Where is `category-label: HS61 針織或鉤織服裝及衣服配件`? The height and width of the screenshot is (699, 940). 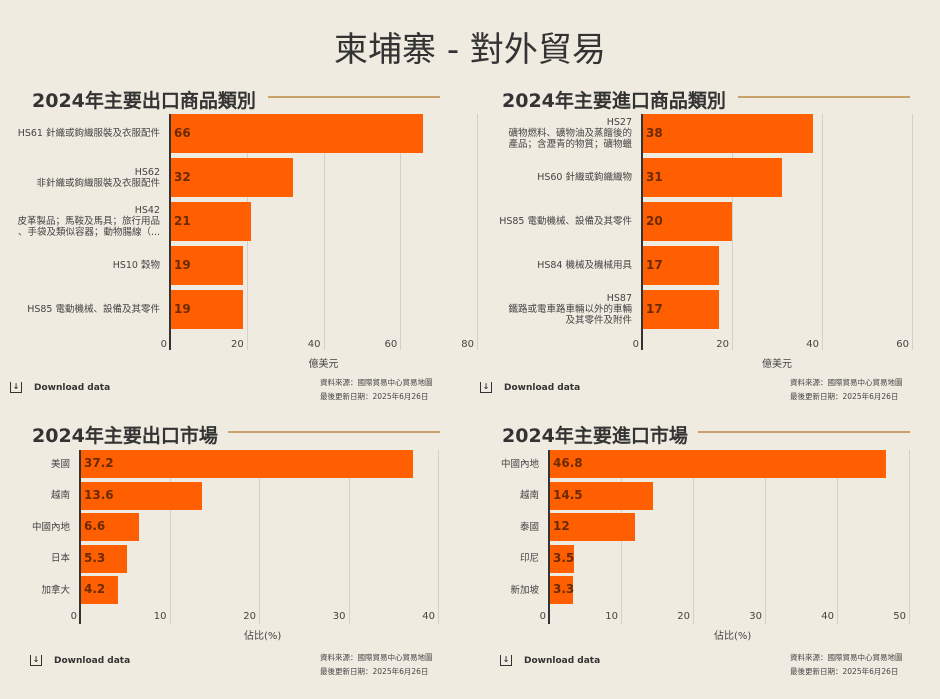 category-label: HS61 針織或鉤織服裝及衣服配件 is located at coordinates (80, 133).